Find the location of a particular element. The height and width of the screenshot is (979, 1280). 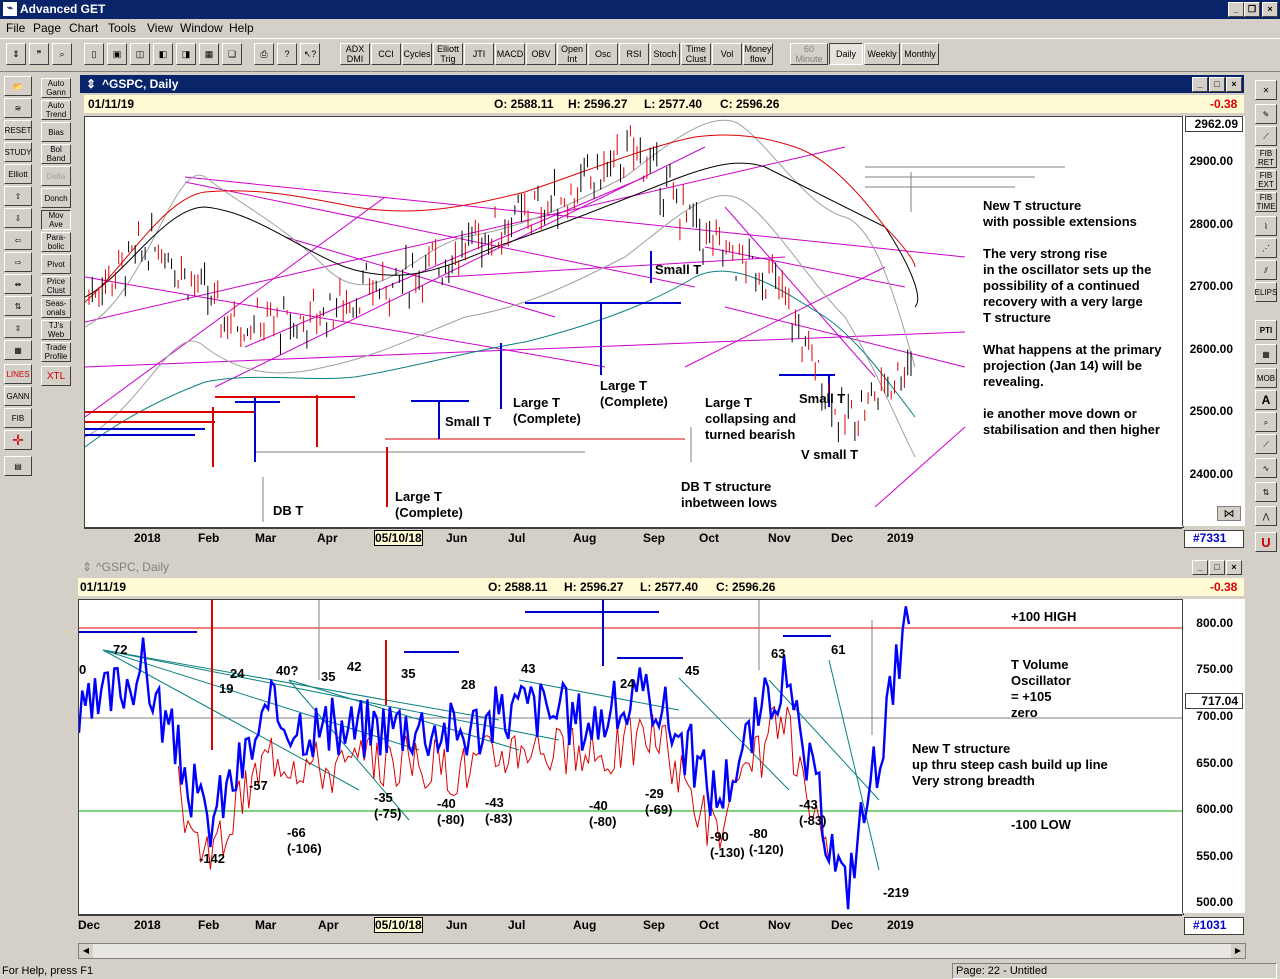

close-button: × is located at coordinates (1270, 9).